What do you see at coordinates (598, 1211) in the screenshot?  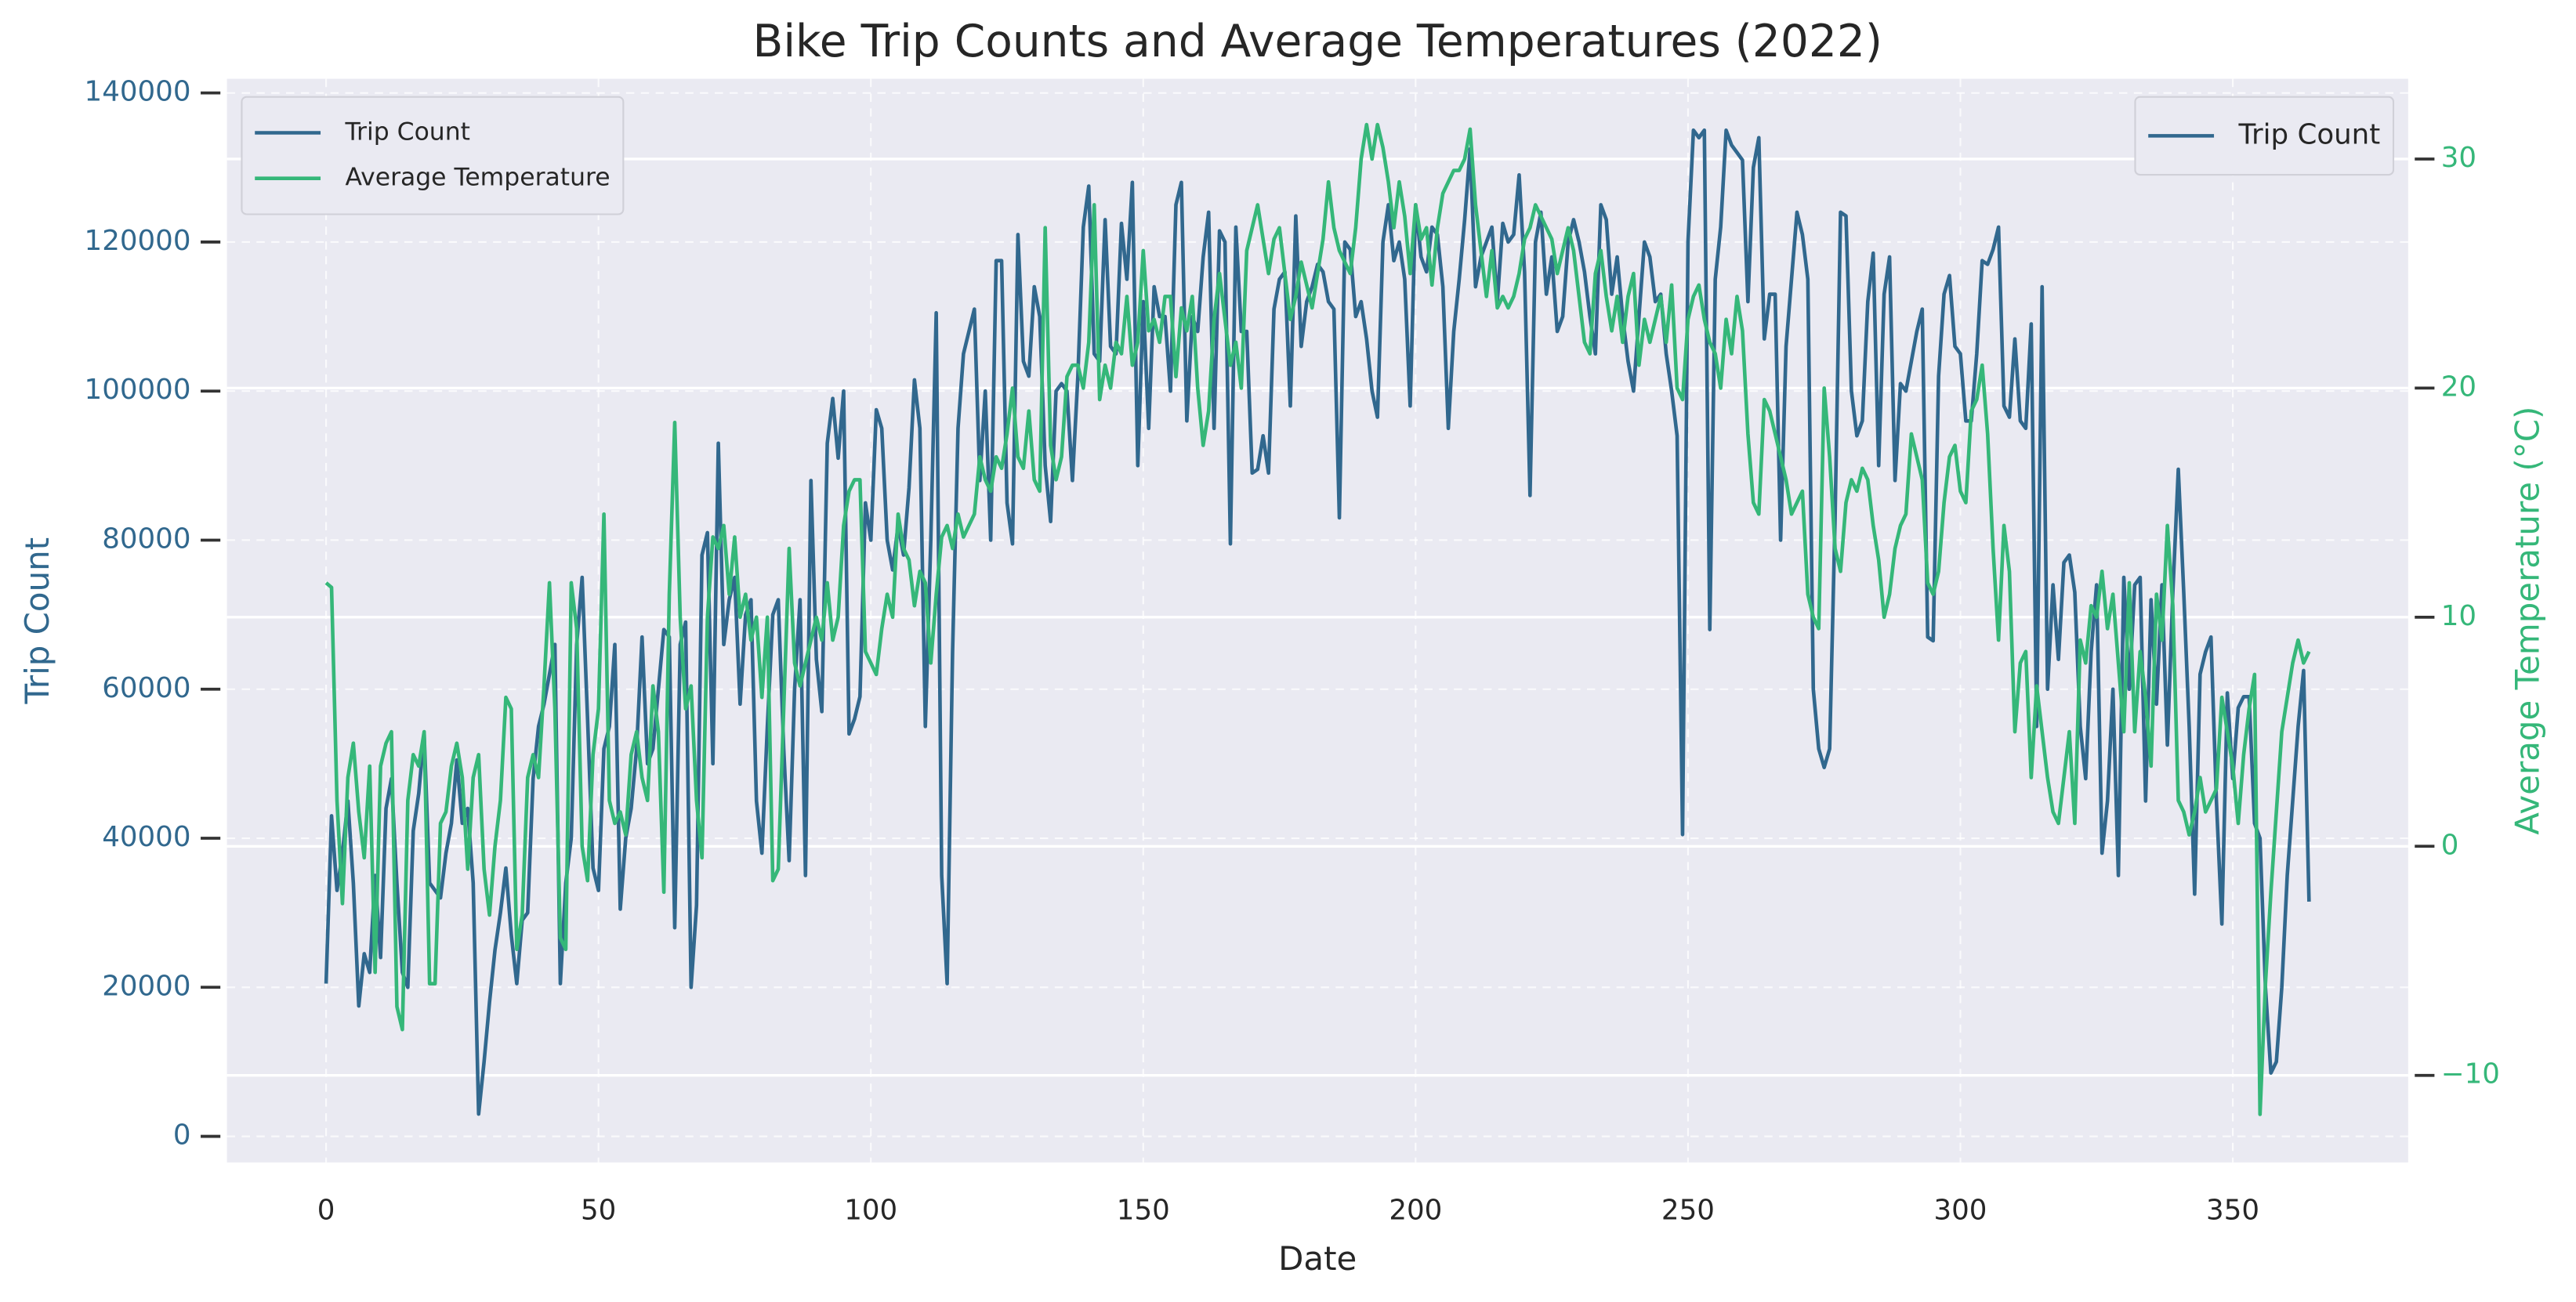 I see `x-tick-label: 50` at bounding box center [598, 1211].